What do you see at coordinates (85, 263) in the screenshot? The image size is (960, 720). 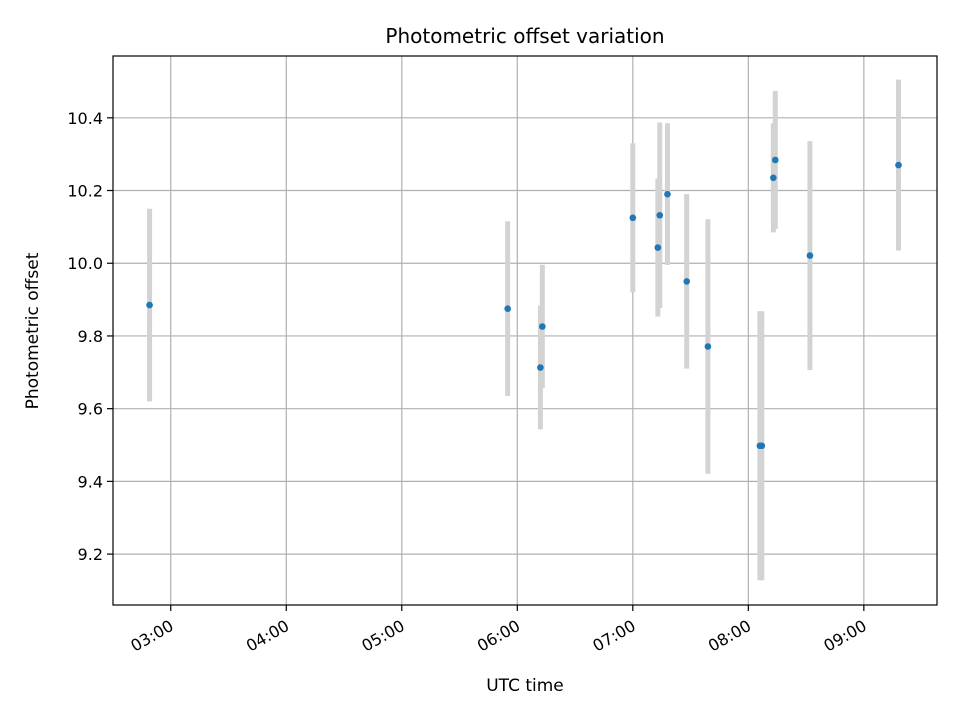 I see `y-tick-label: 10.0` at bounding box center [85, 263].